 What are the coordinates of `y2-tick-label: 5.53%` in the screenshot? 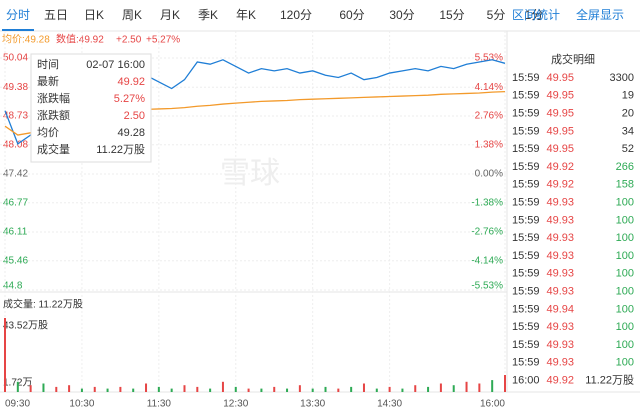 It's located at (489, 58).